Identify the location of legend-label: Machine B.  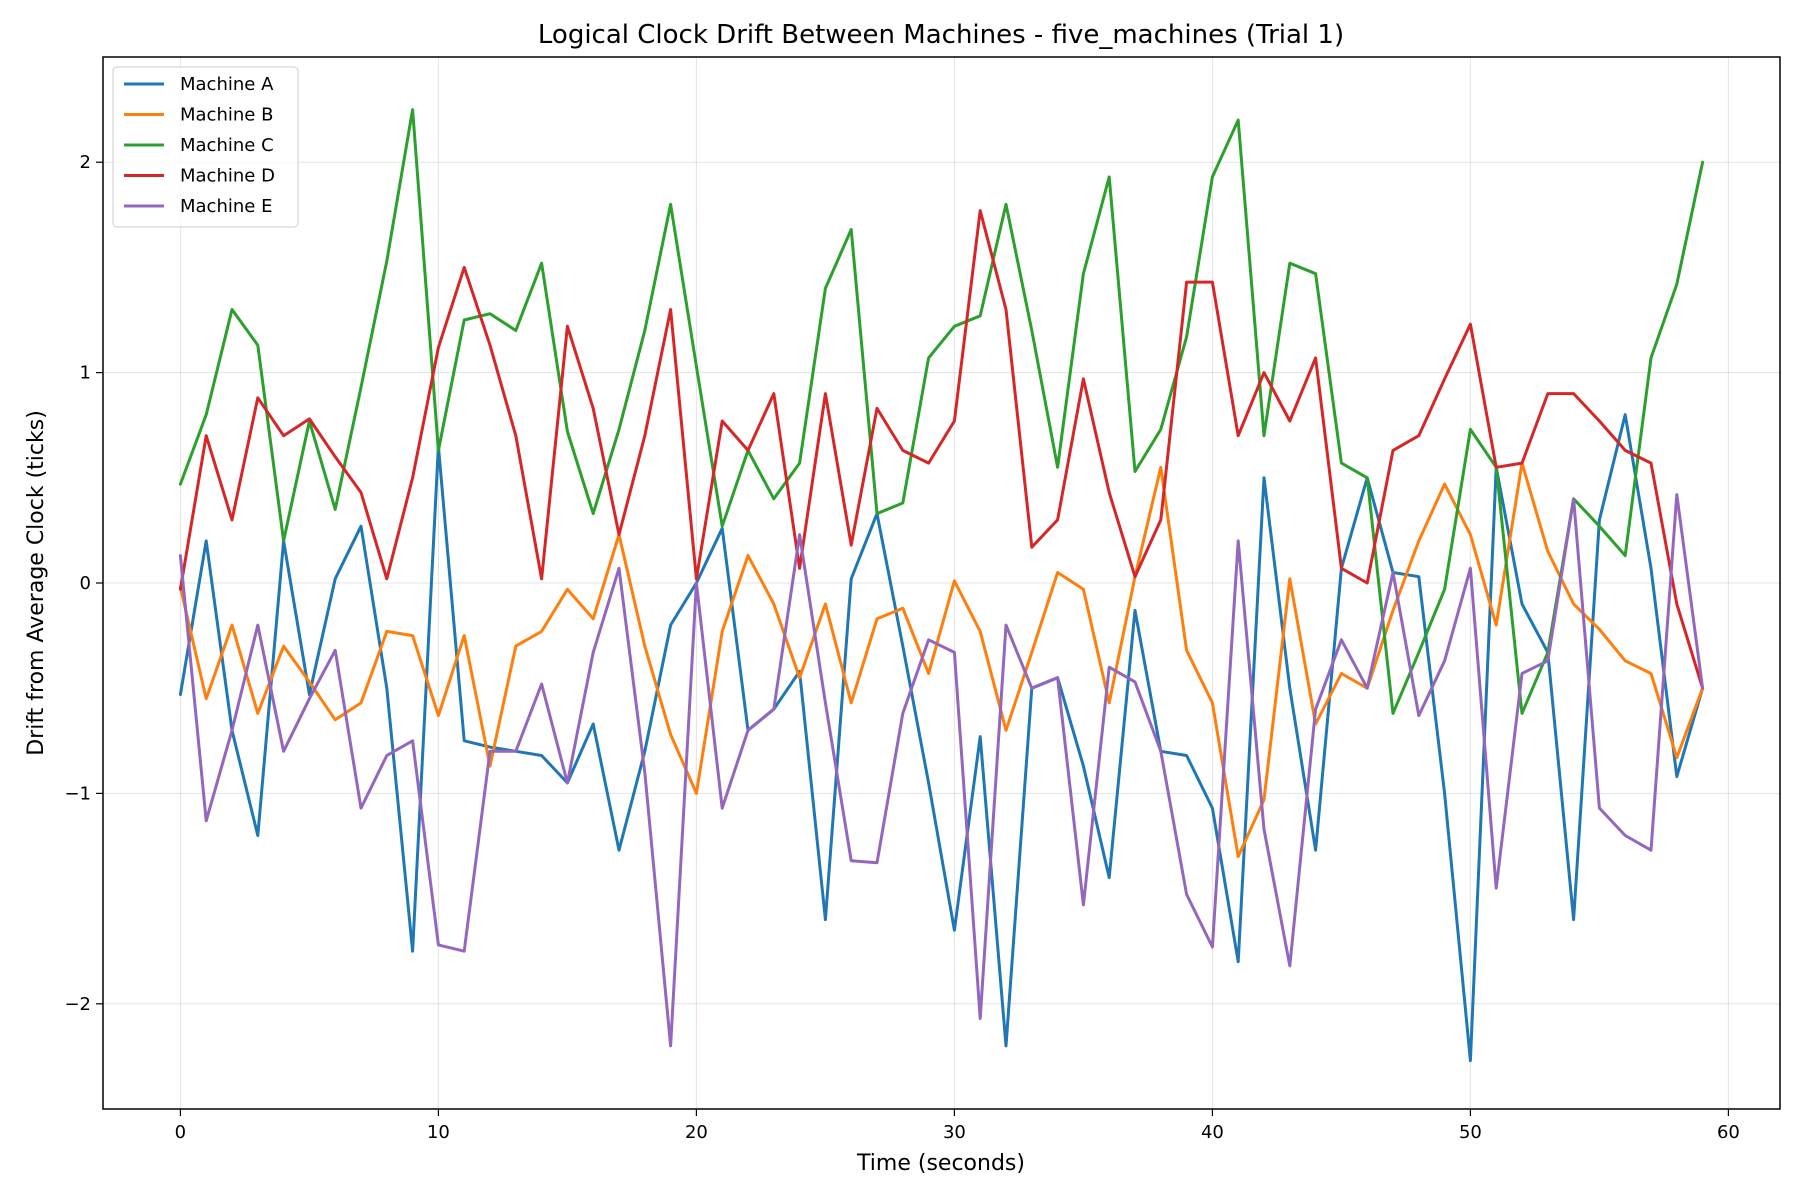
(226, 115).